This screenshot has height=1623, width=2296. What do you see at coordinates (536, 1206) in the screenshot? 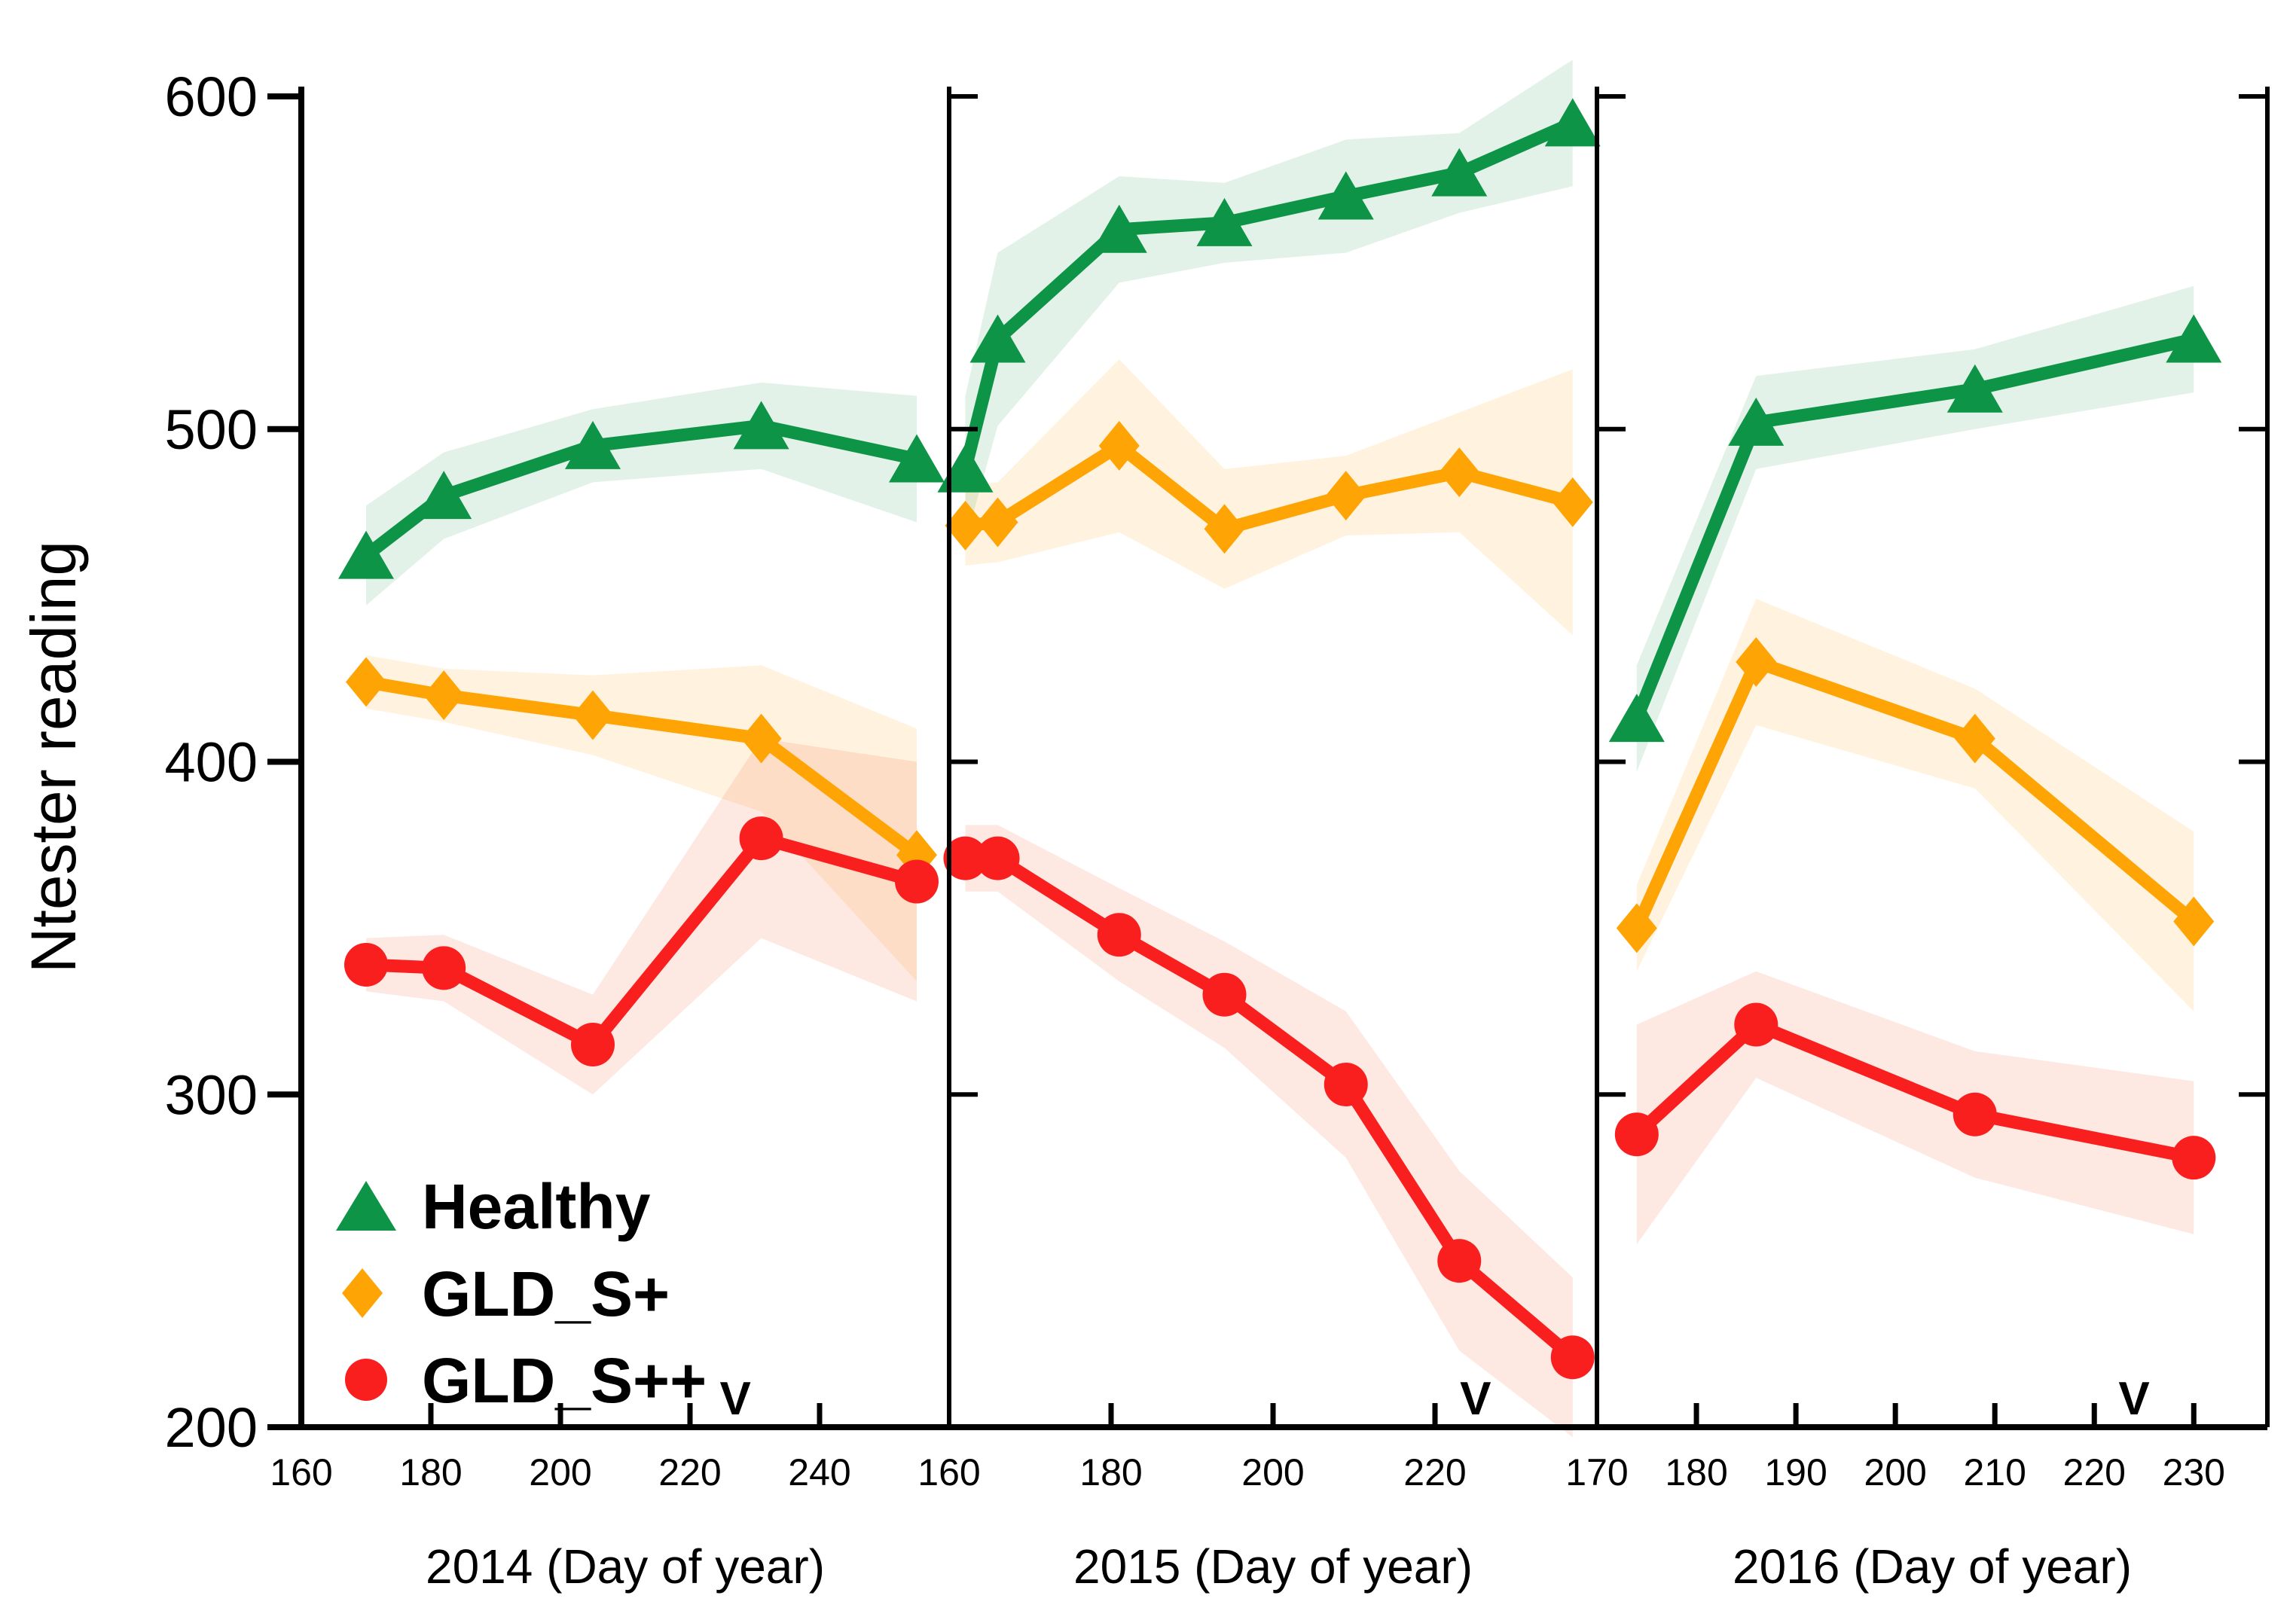
I see `legend-label: Healthy` at bounding box center [536, 1206].